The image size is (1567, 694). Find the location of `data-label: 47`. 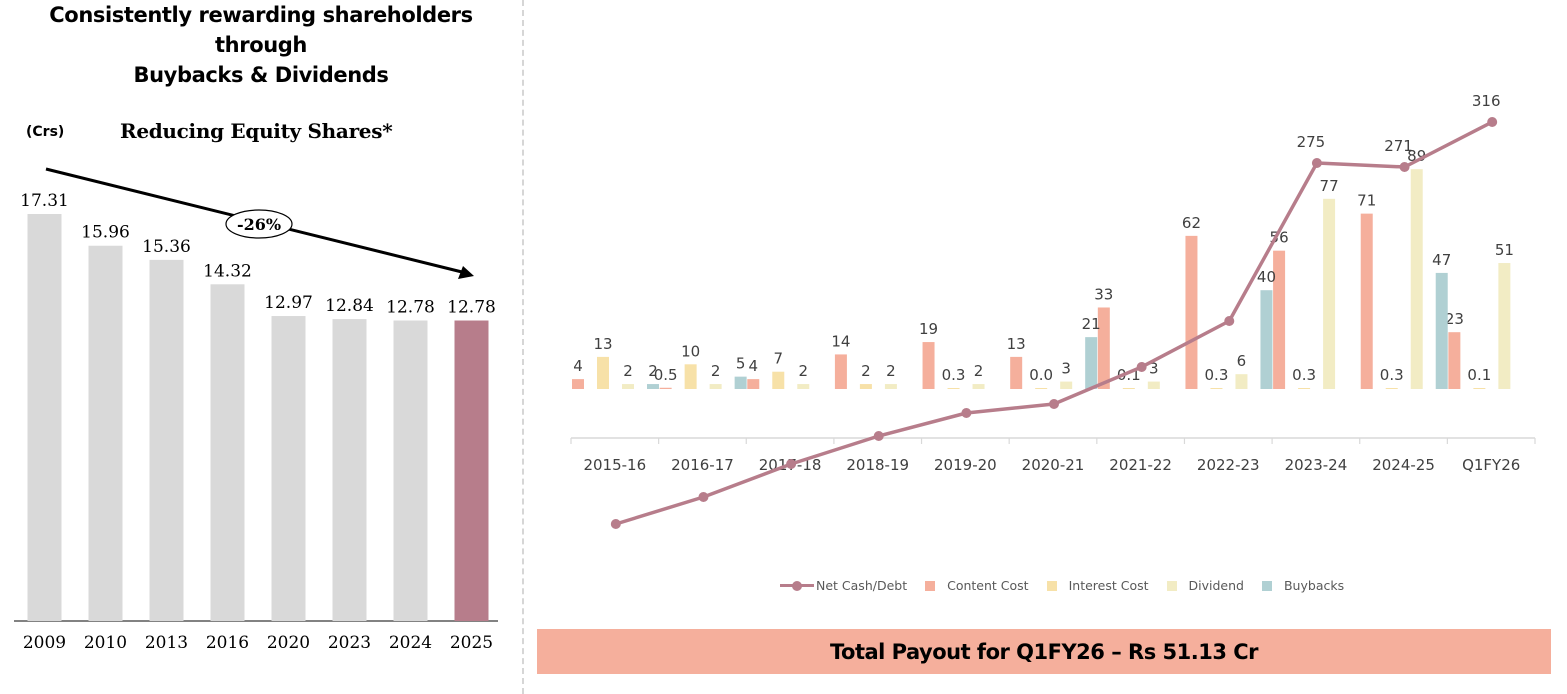

data-label: 47 is located at coordinates (1441, 260).